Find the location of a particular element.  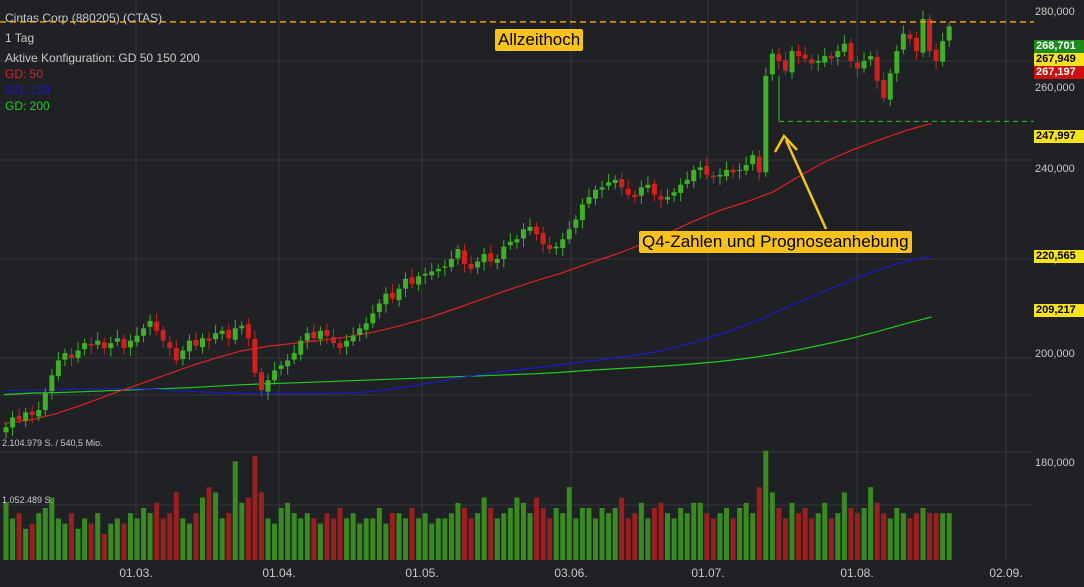

y-tick: 260,000 is located at coordinates (1055, 88).